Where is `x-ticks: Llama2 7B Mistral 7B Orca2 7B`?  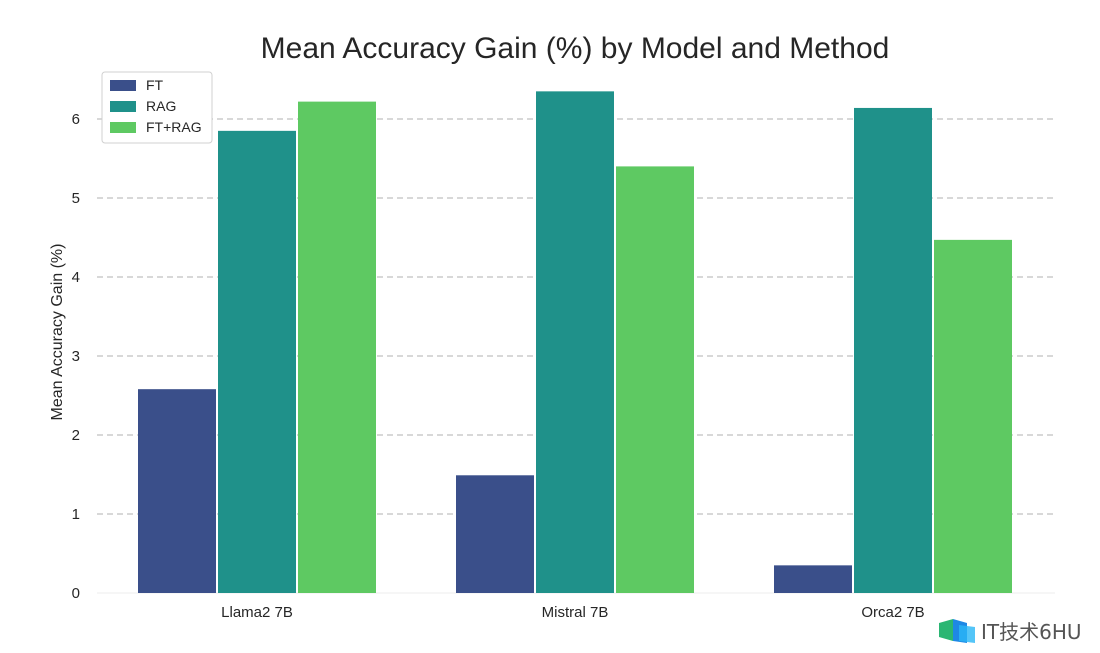
x-ticks: Llama2 7B Mistral 7B Orca2 7B is located at coordinates (573, 612).